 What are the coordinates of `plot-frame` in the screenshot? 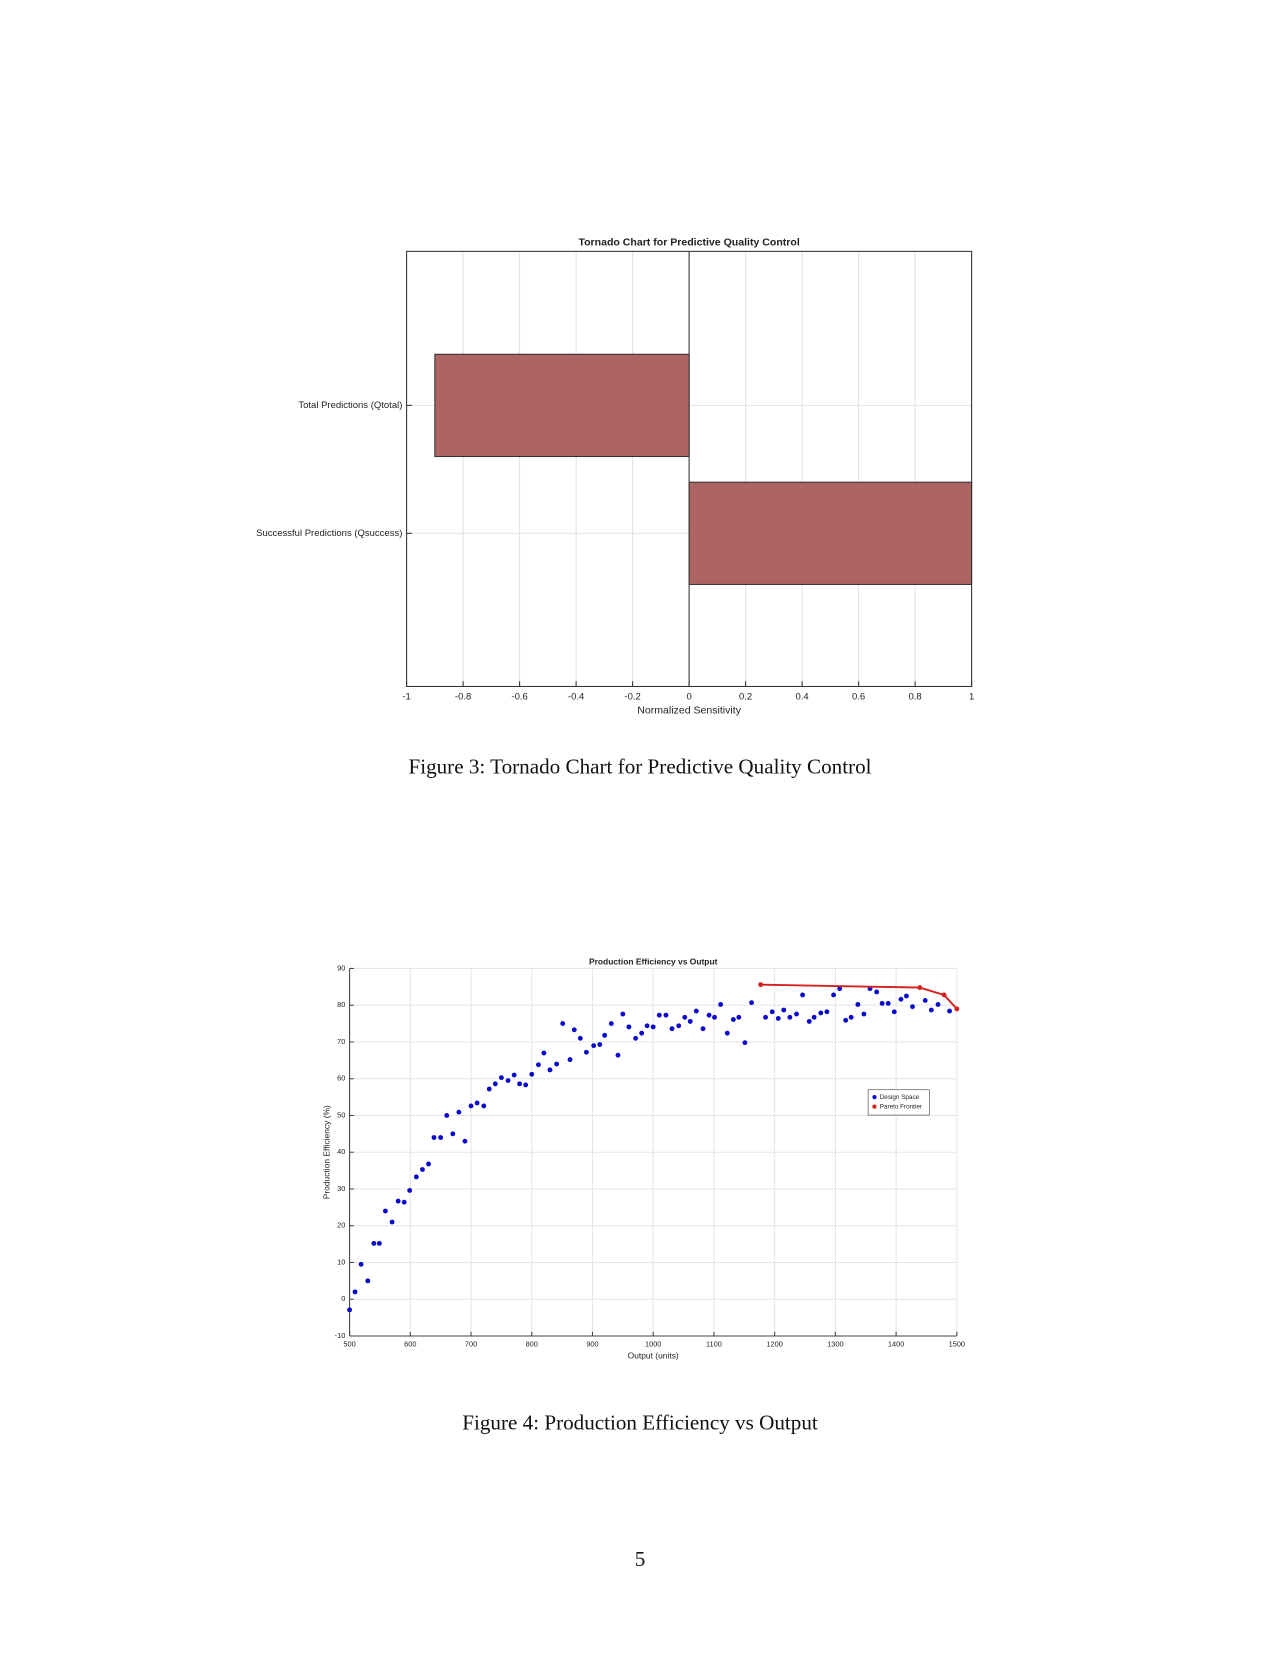 It's located at (689, 469).